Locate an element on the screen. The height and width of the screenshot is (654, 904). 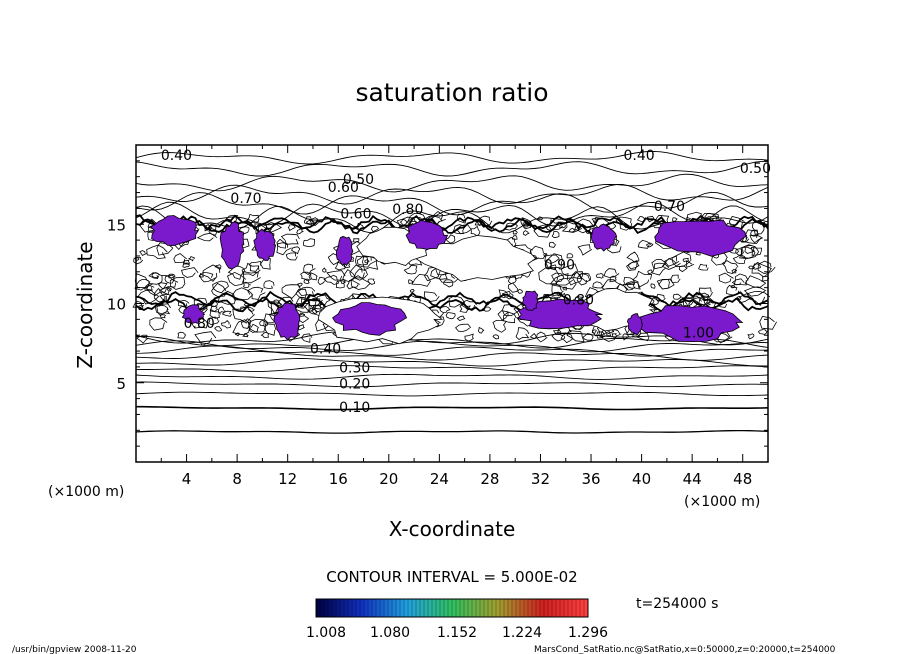
y-tick-label: 15 is located at coordinates (116, 225).